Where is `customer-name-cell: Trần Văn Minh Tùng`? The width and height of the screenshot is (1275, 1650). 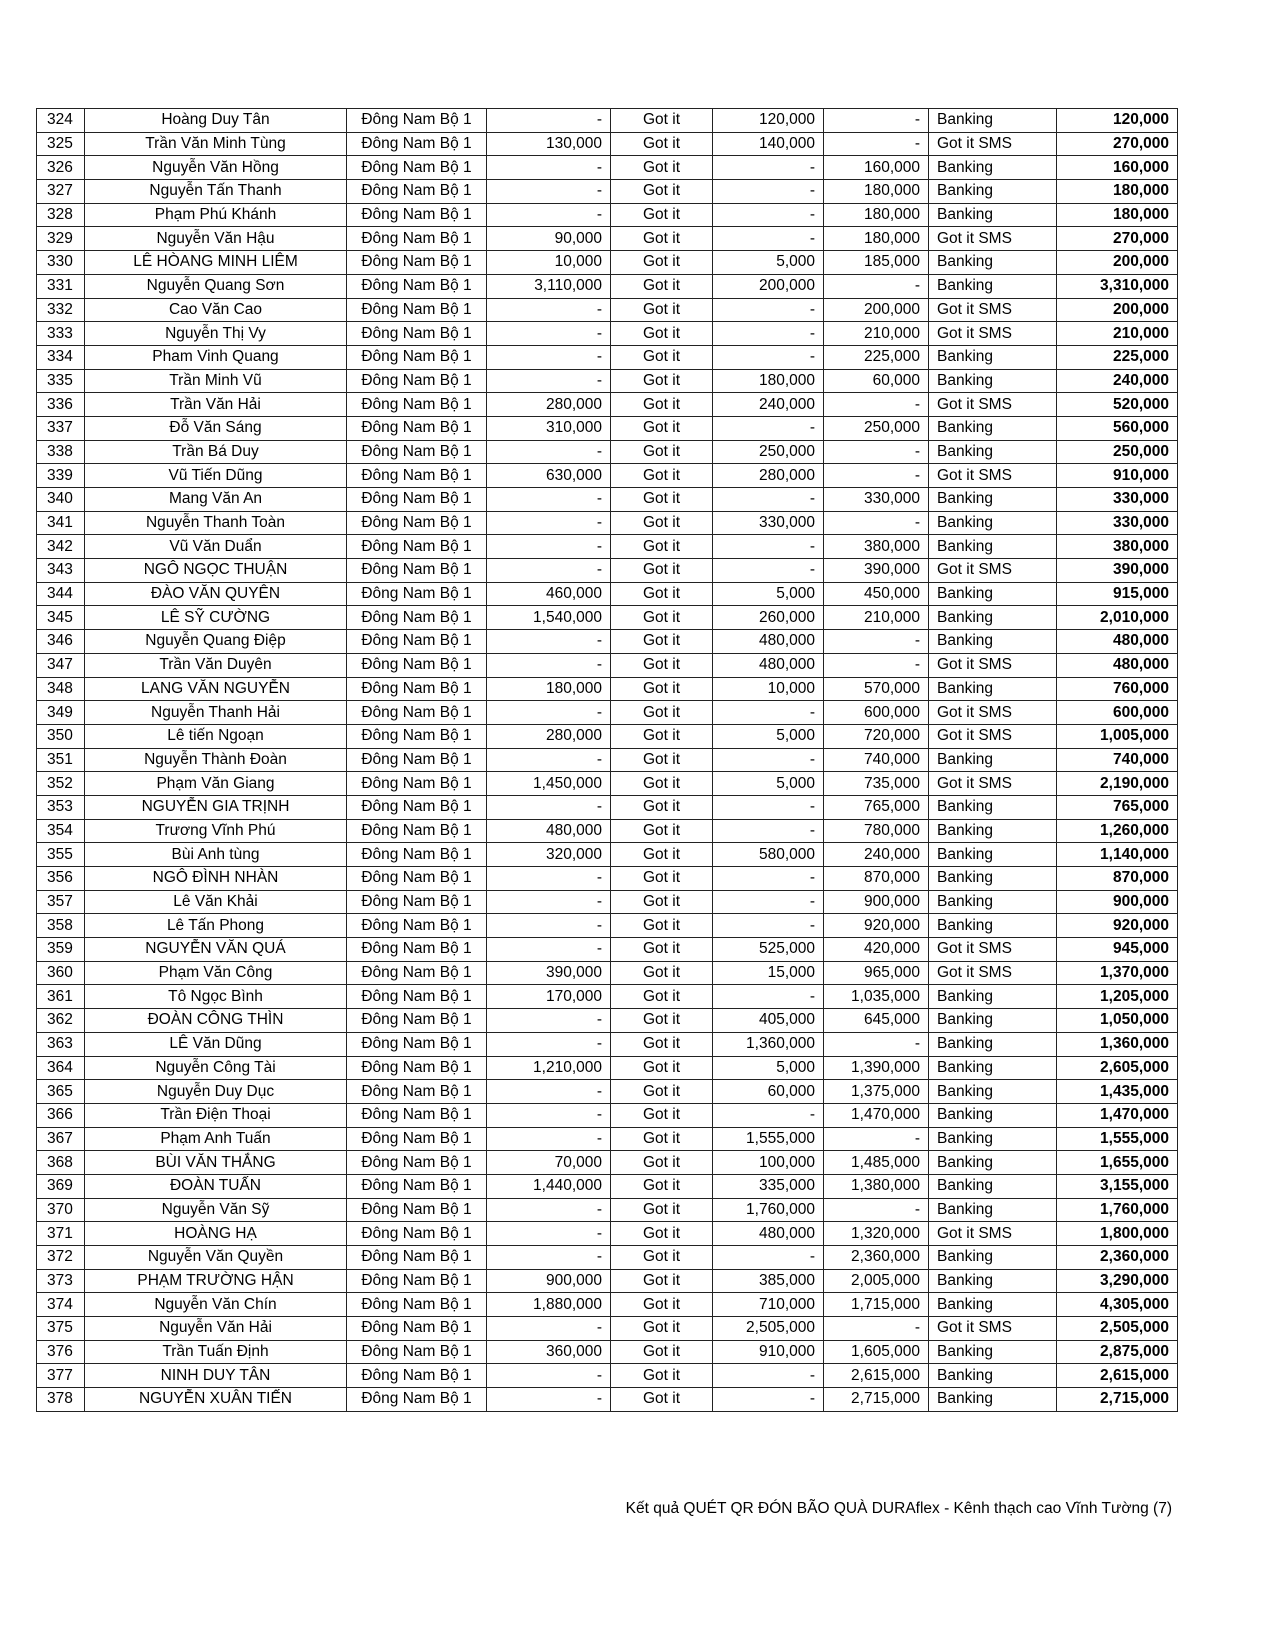
customer-name-cell: Trần Văn Minh Tùng is located at coordinates (215, 144).